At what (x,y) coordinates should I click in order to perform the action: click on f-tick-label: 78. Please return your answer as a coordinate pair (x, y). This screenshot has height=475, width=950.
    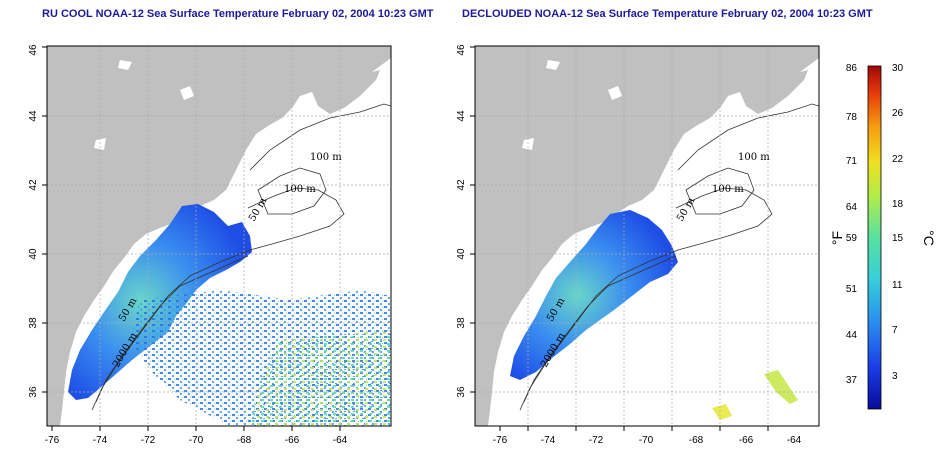
    Looking at the image, I should click on (852, 117).